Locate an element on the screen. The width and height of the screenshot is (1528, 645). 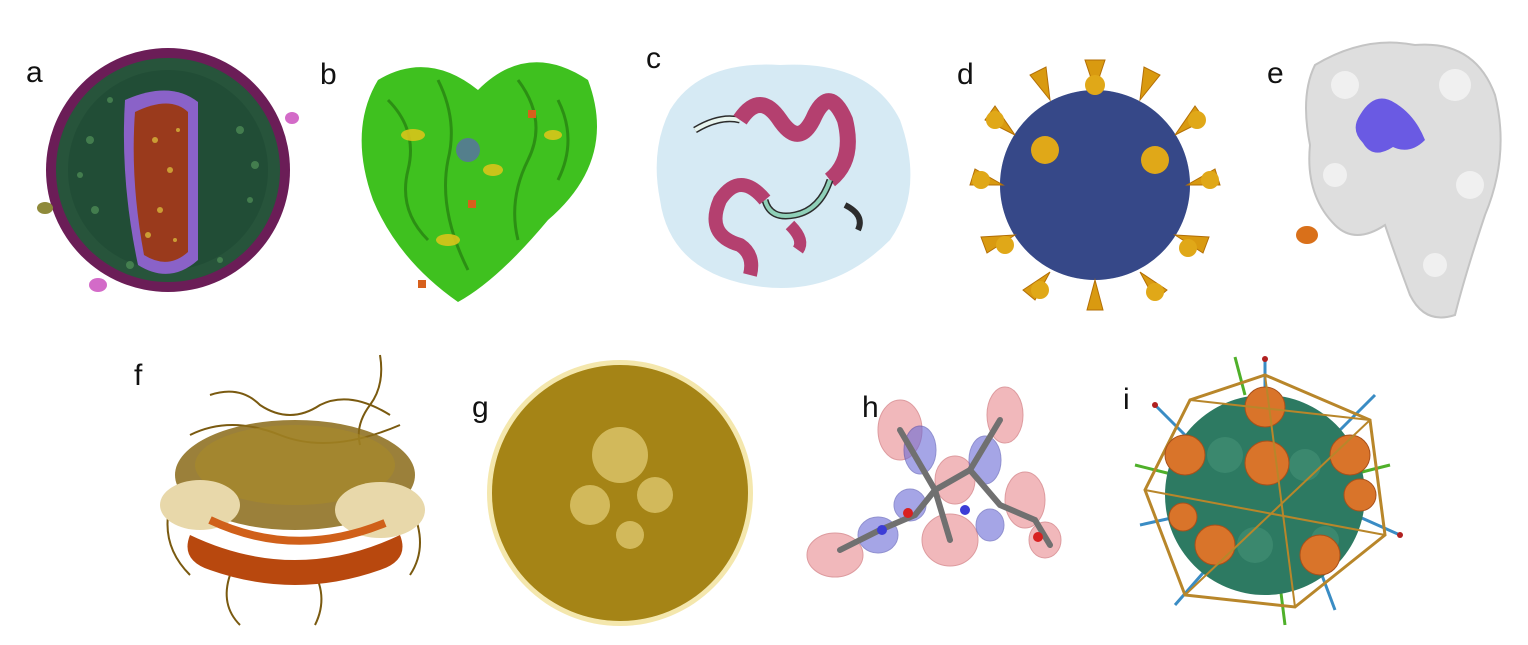
panel-d: d is located at coordinates (1095, 180).